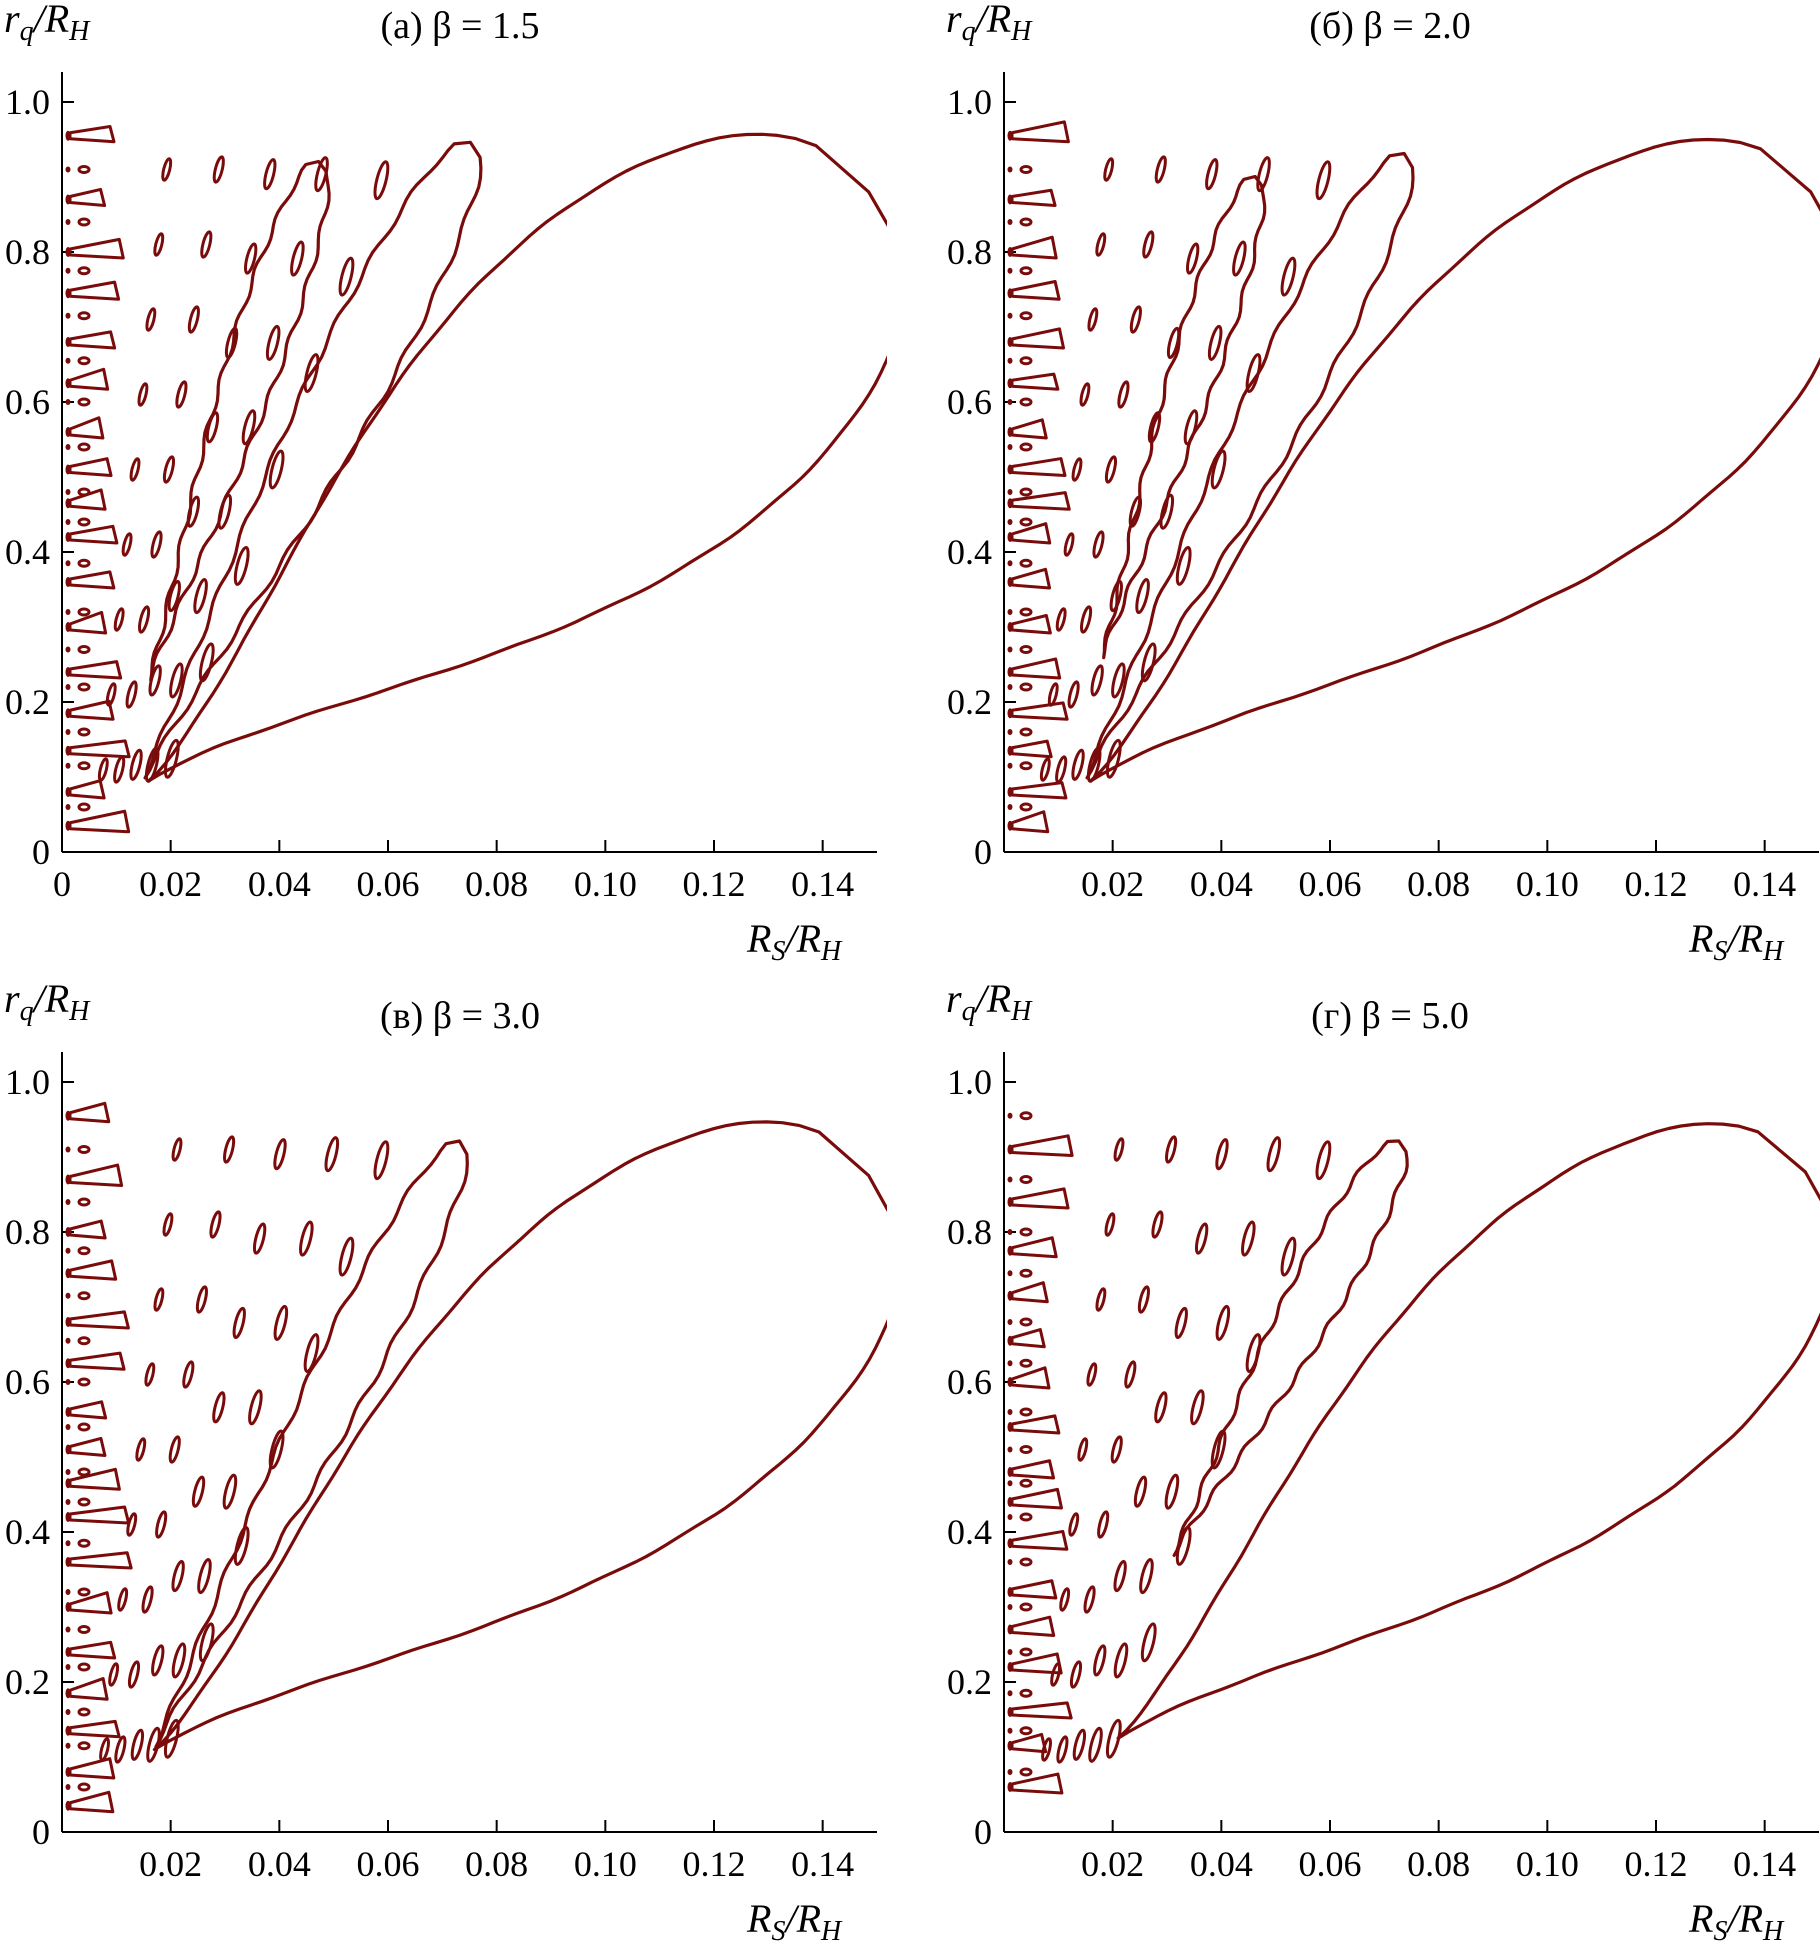 The width and height of the screenshot is (1820, 1948). I want to click on y-tick-label: 0, so click(41, 852).